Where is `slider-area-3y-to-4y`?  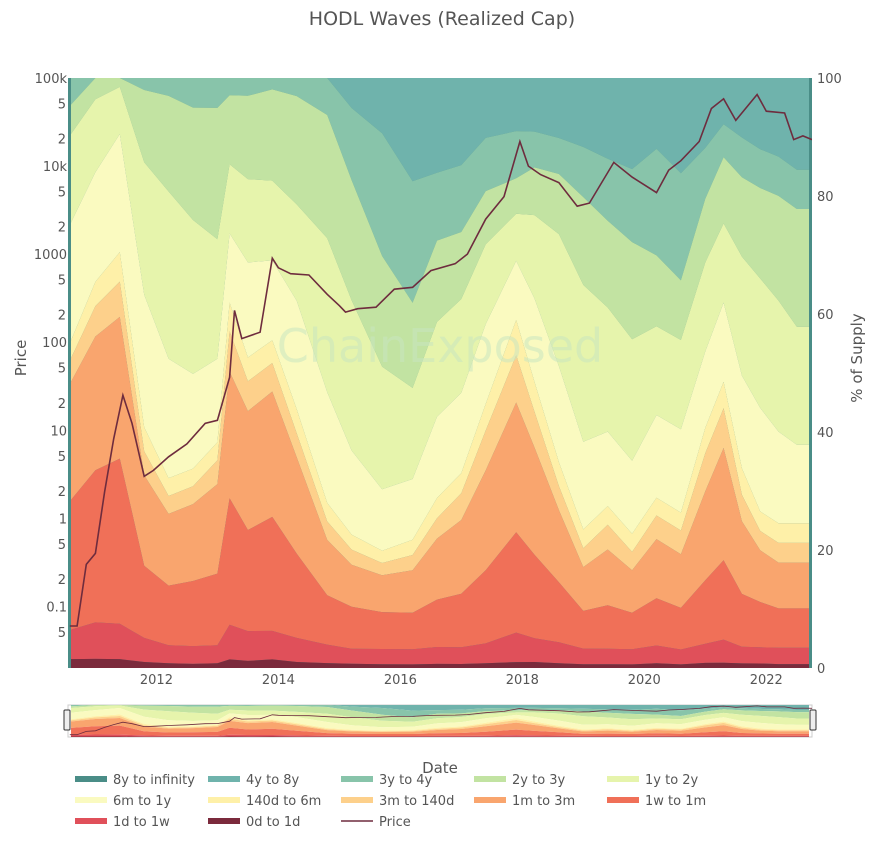
slider-area-3y-to-4y is located at coordinates (440, 711).